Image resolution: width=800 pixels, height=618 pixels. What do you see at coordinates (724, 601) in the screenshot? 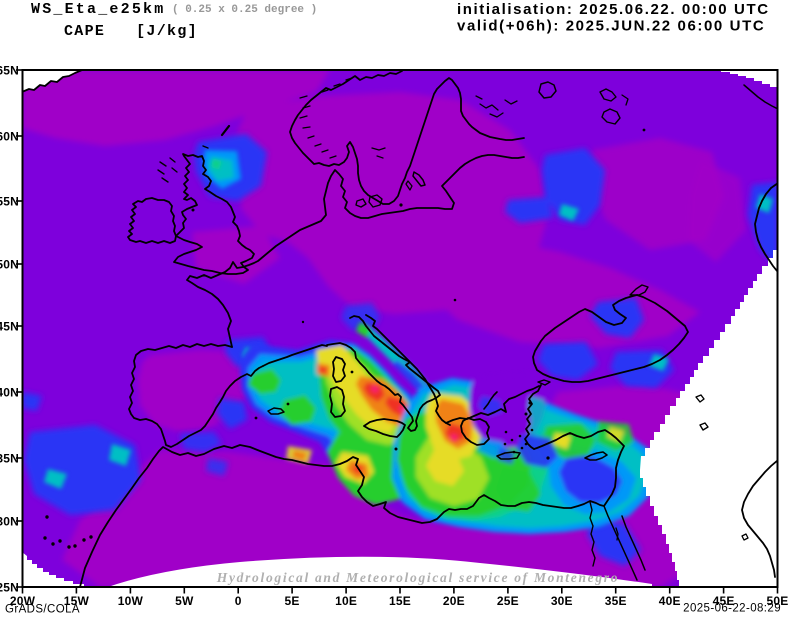
I see `svg-text: 45E` at bounding box center [724, 601].